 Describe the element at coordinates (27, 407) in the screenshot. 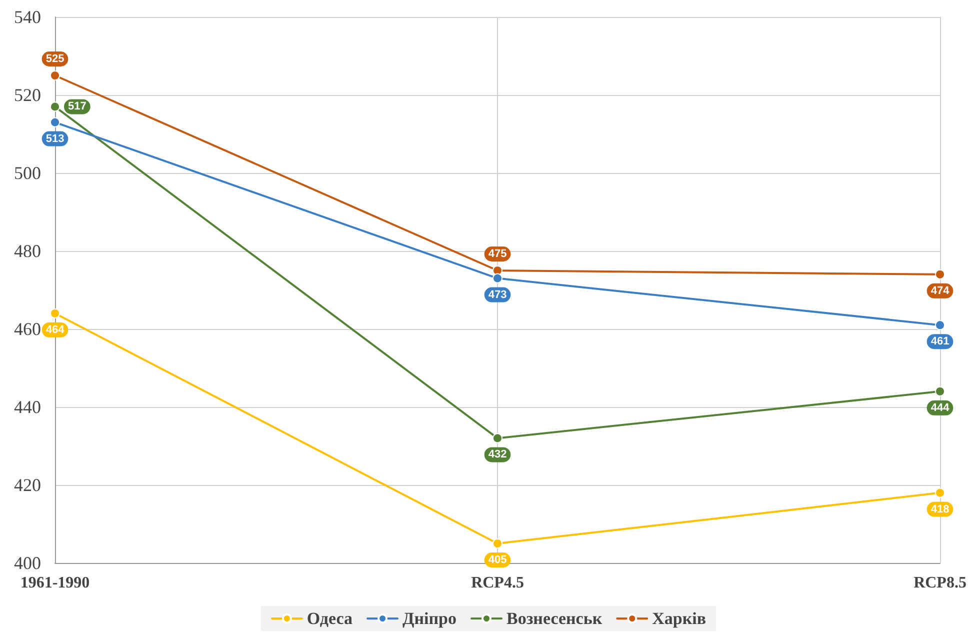

I see `y-tick-label: 440` at that location.